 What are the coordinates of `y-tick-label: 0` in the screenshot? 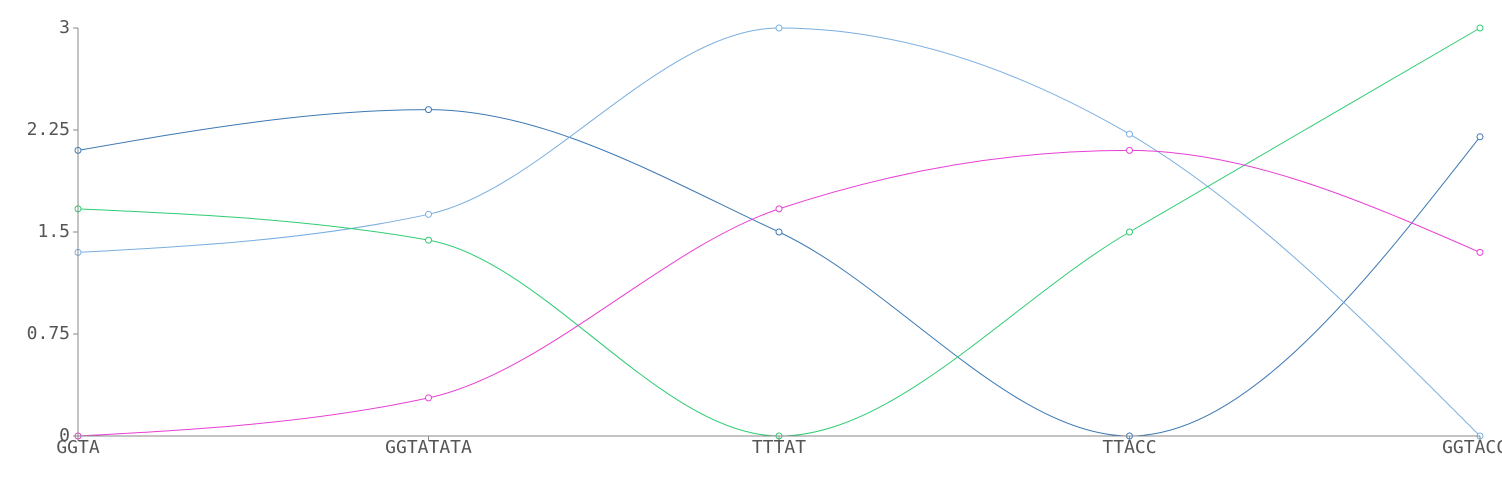 It's located at (64, 435).